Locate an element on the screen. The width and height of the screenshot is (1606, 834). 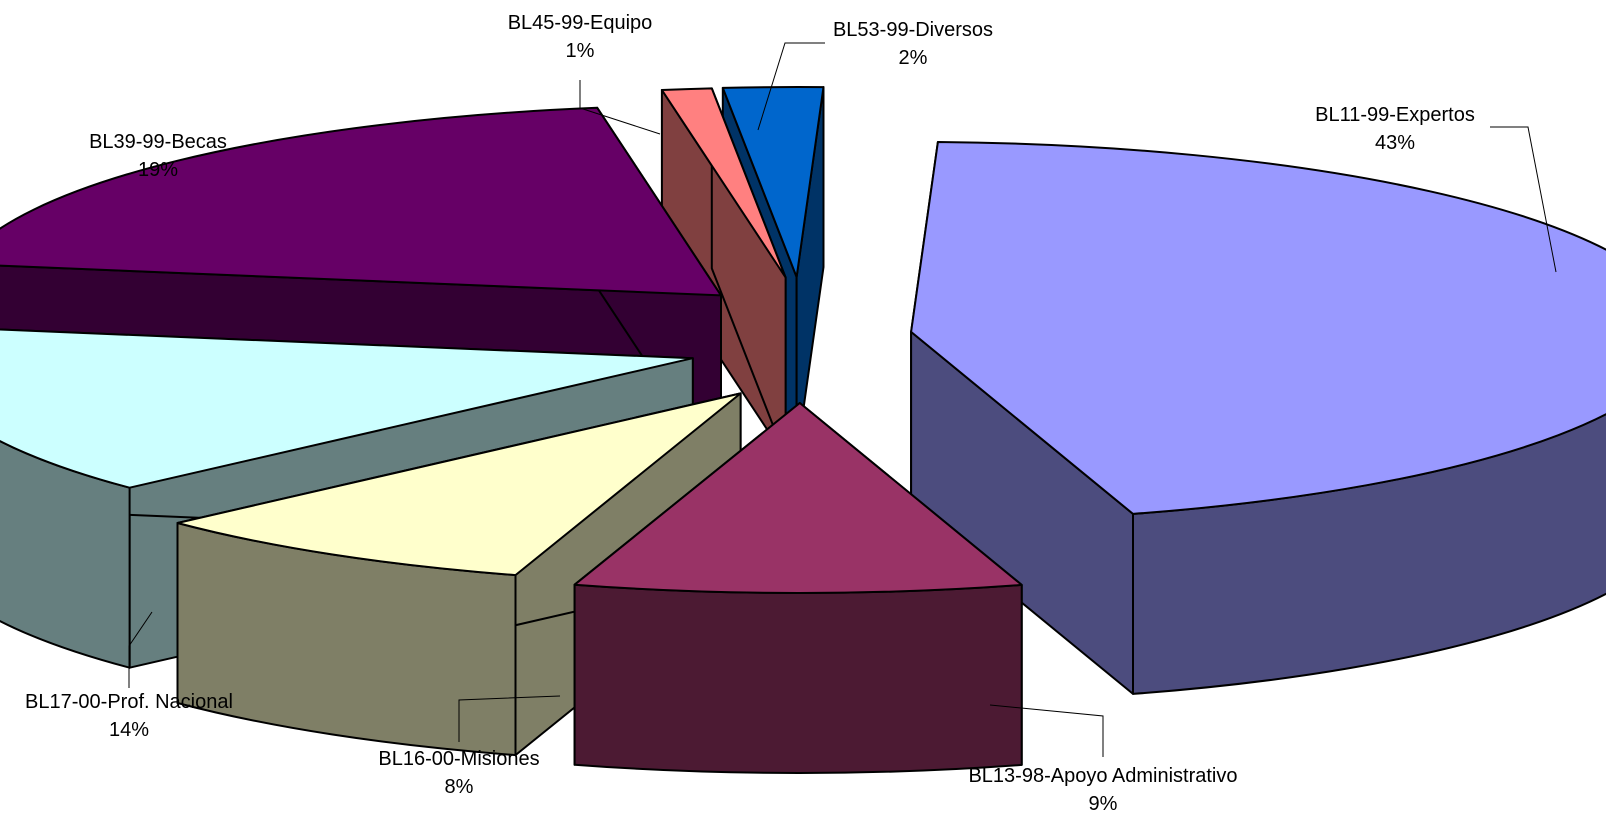
data-label-name: BL17-00-Prof. Nacional is located at coordinates (129, 702).